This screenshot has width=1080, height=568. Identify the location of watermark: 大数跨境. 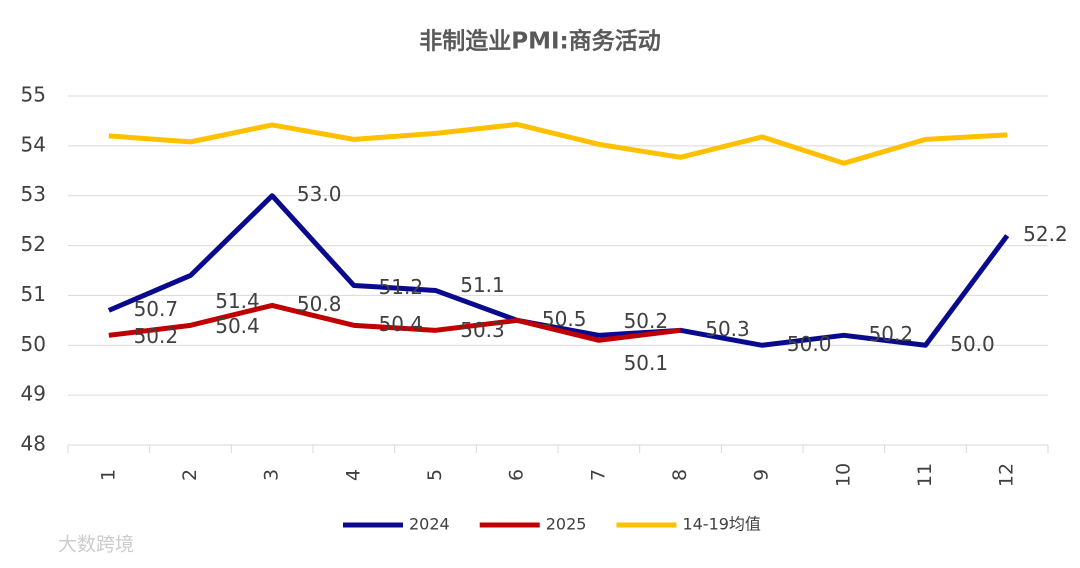
(96, 545).